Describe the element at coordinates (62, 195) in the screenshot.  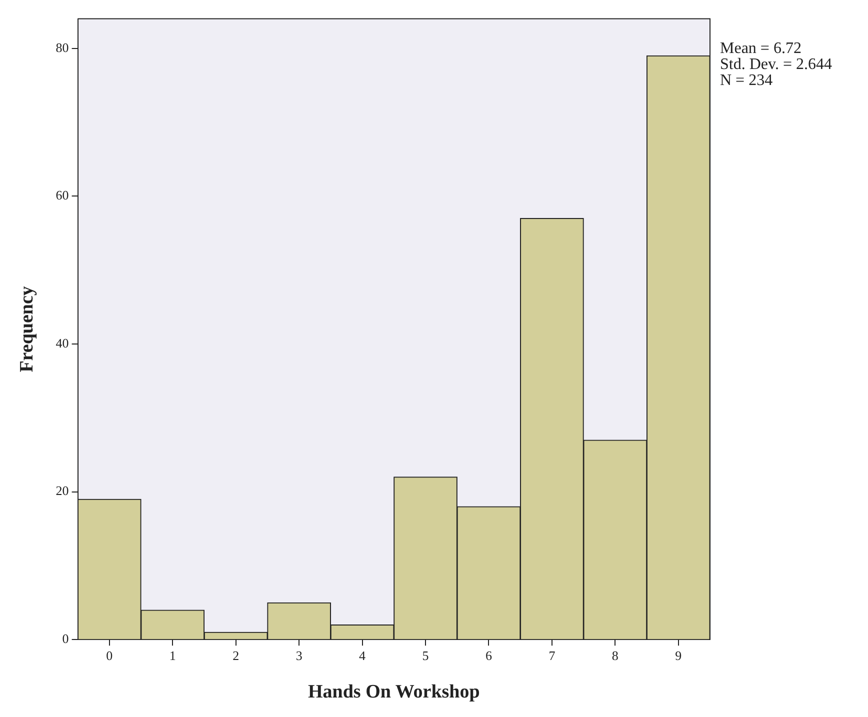
I see `y-tick-label: 60` at that location.